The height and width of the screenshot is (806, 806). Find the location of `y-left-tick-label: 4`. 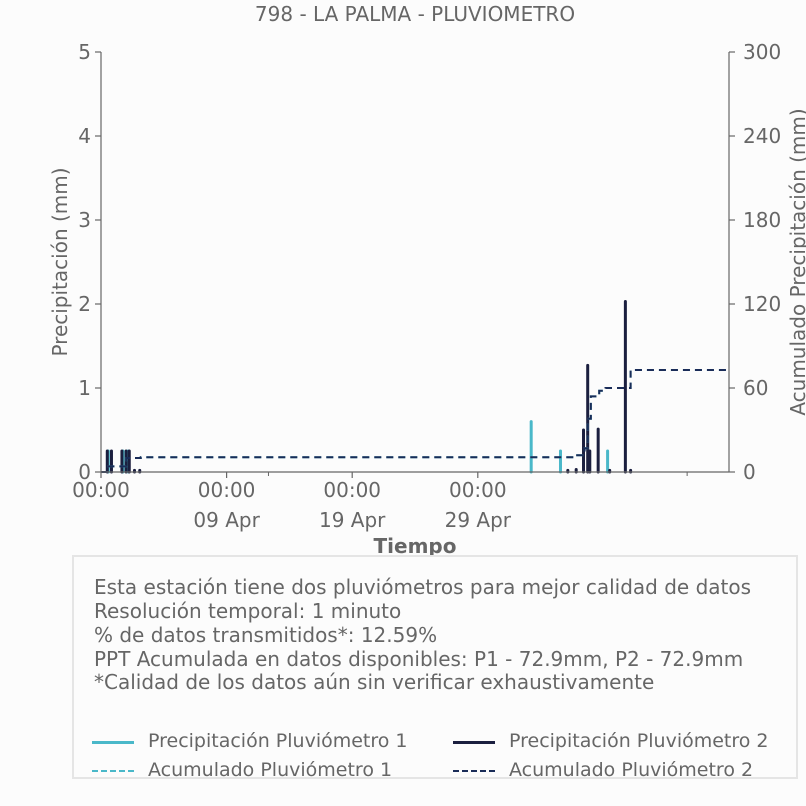

y-left-tick-label: 4 is located at coordinates (84, 136).